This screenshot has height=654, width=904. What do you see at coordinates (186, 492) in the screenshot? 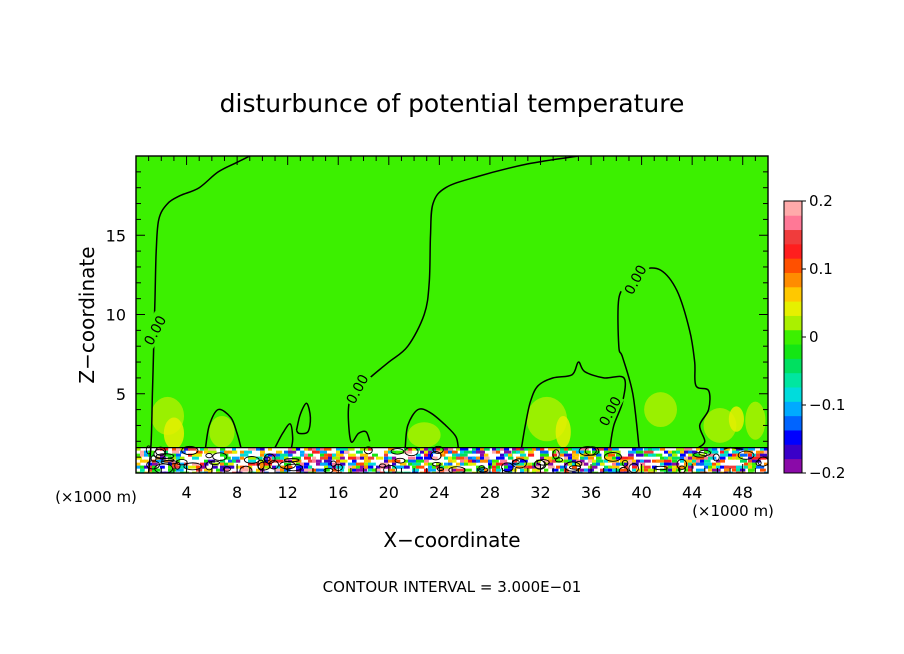
I see `x-tick-label: 4` at bounding box center [186, 492].